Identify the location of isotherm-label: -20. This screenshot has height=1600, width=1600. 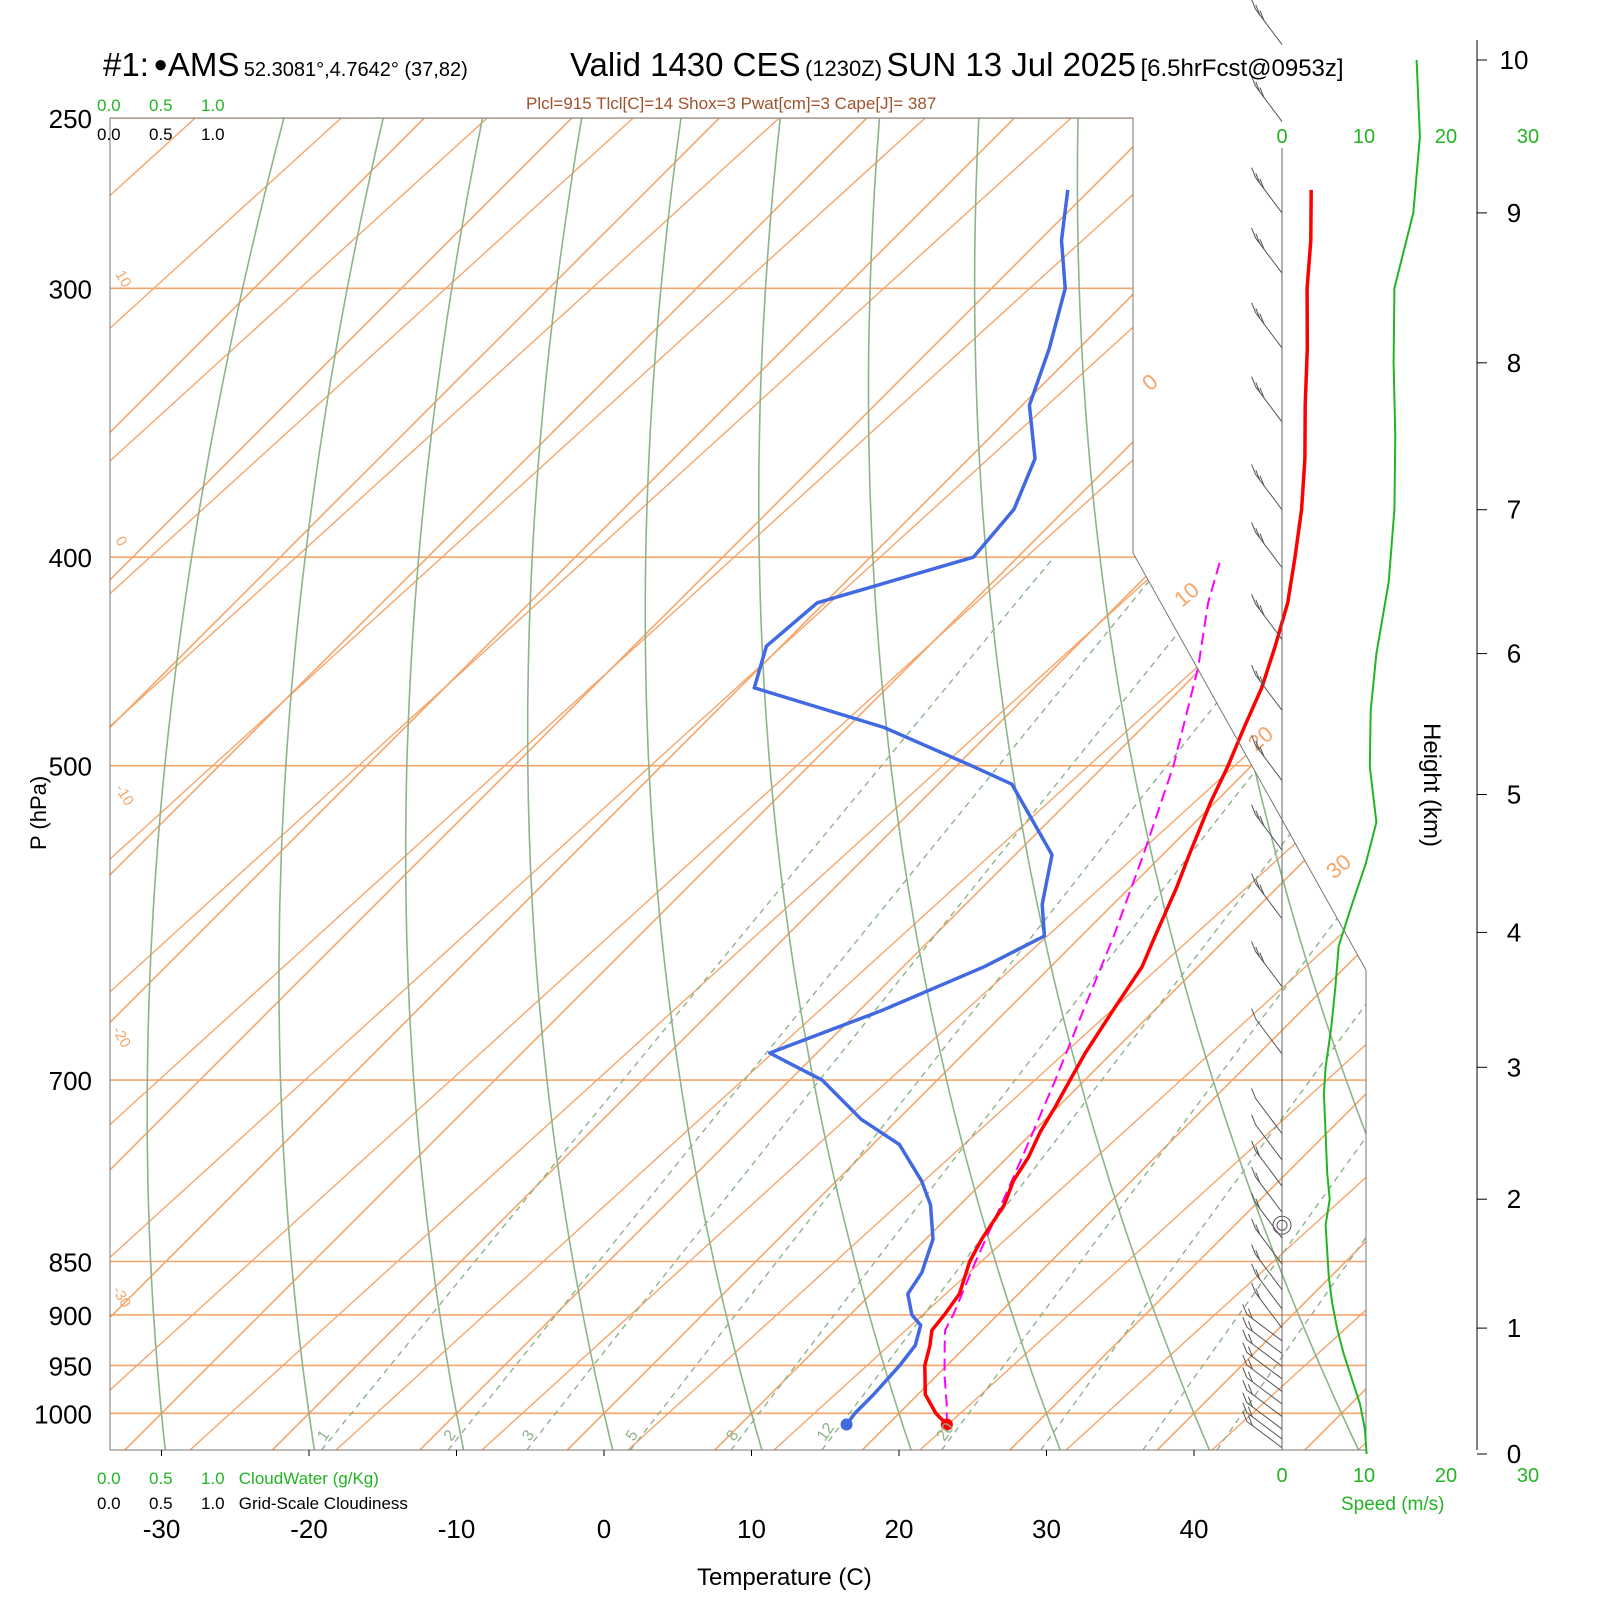
(122, 1037).